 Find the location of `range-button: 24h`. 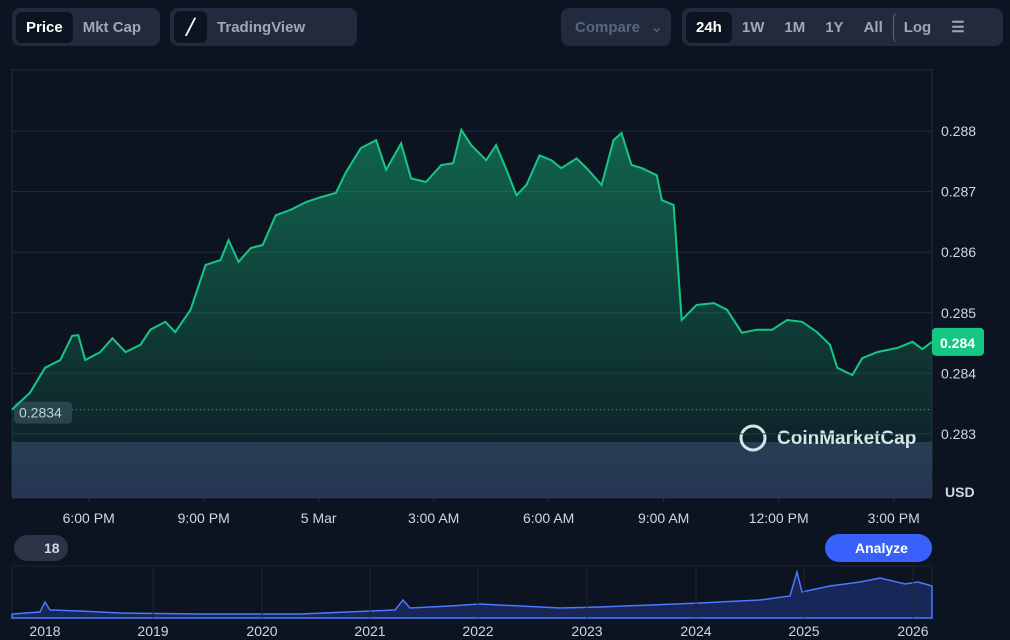

range-button: 24h is located at coordinates (709, 27).